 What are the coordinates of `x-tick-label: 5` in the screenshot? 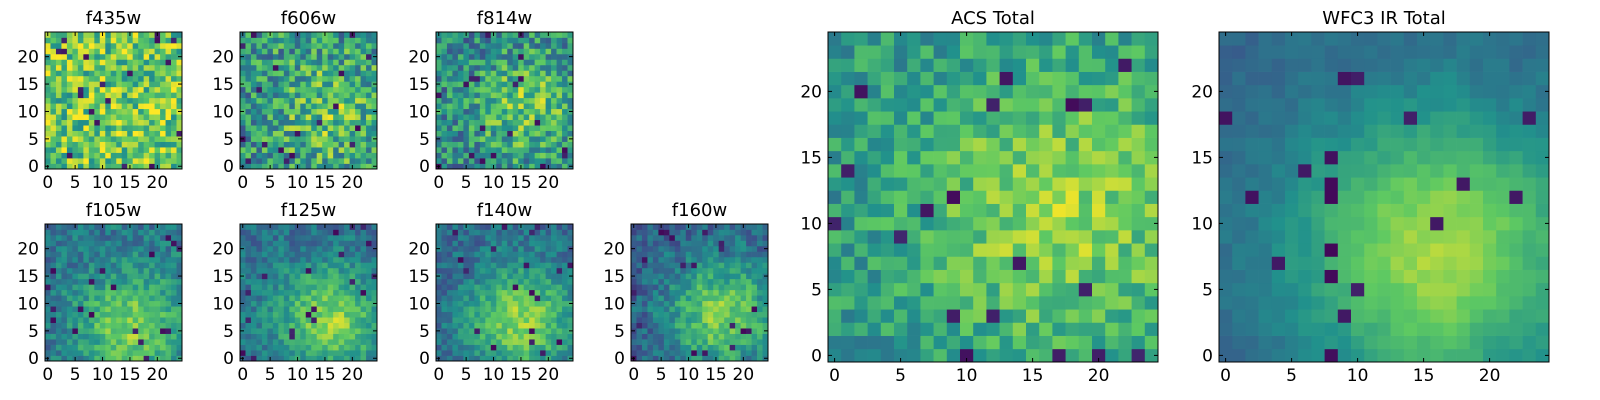 It's located at (466, 375).